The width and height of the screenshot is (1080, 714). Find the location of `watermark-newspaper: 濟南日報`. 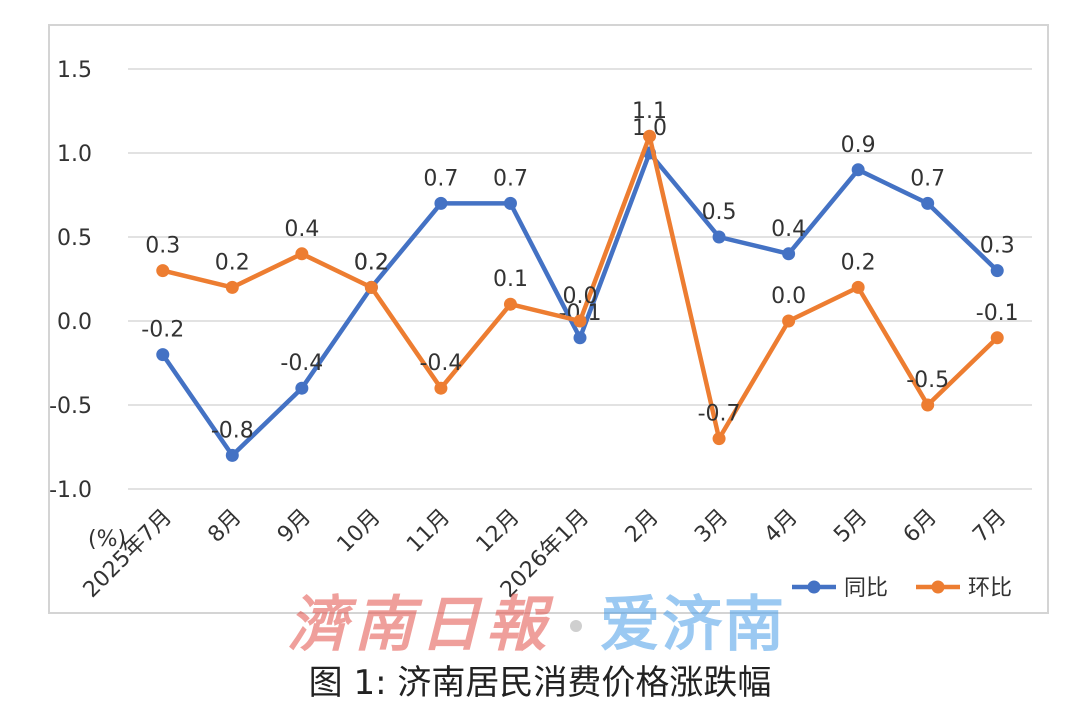

watermark-newspaper: 濟南日報 is located at coordinates (420, 625).